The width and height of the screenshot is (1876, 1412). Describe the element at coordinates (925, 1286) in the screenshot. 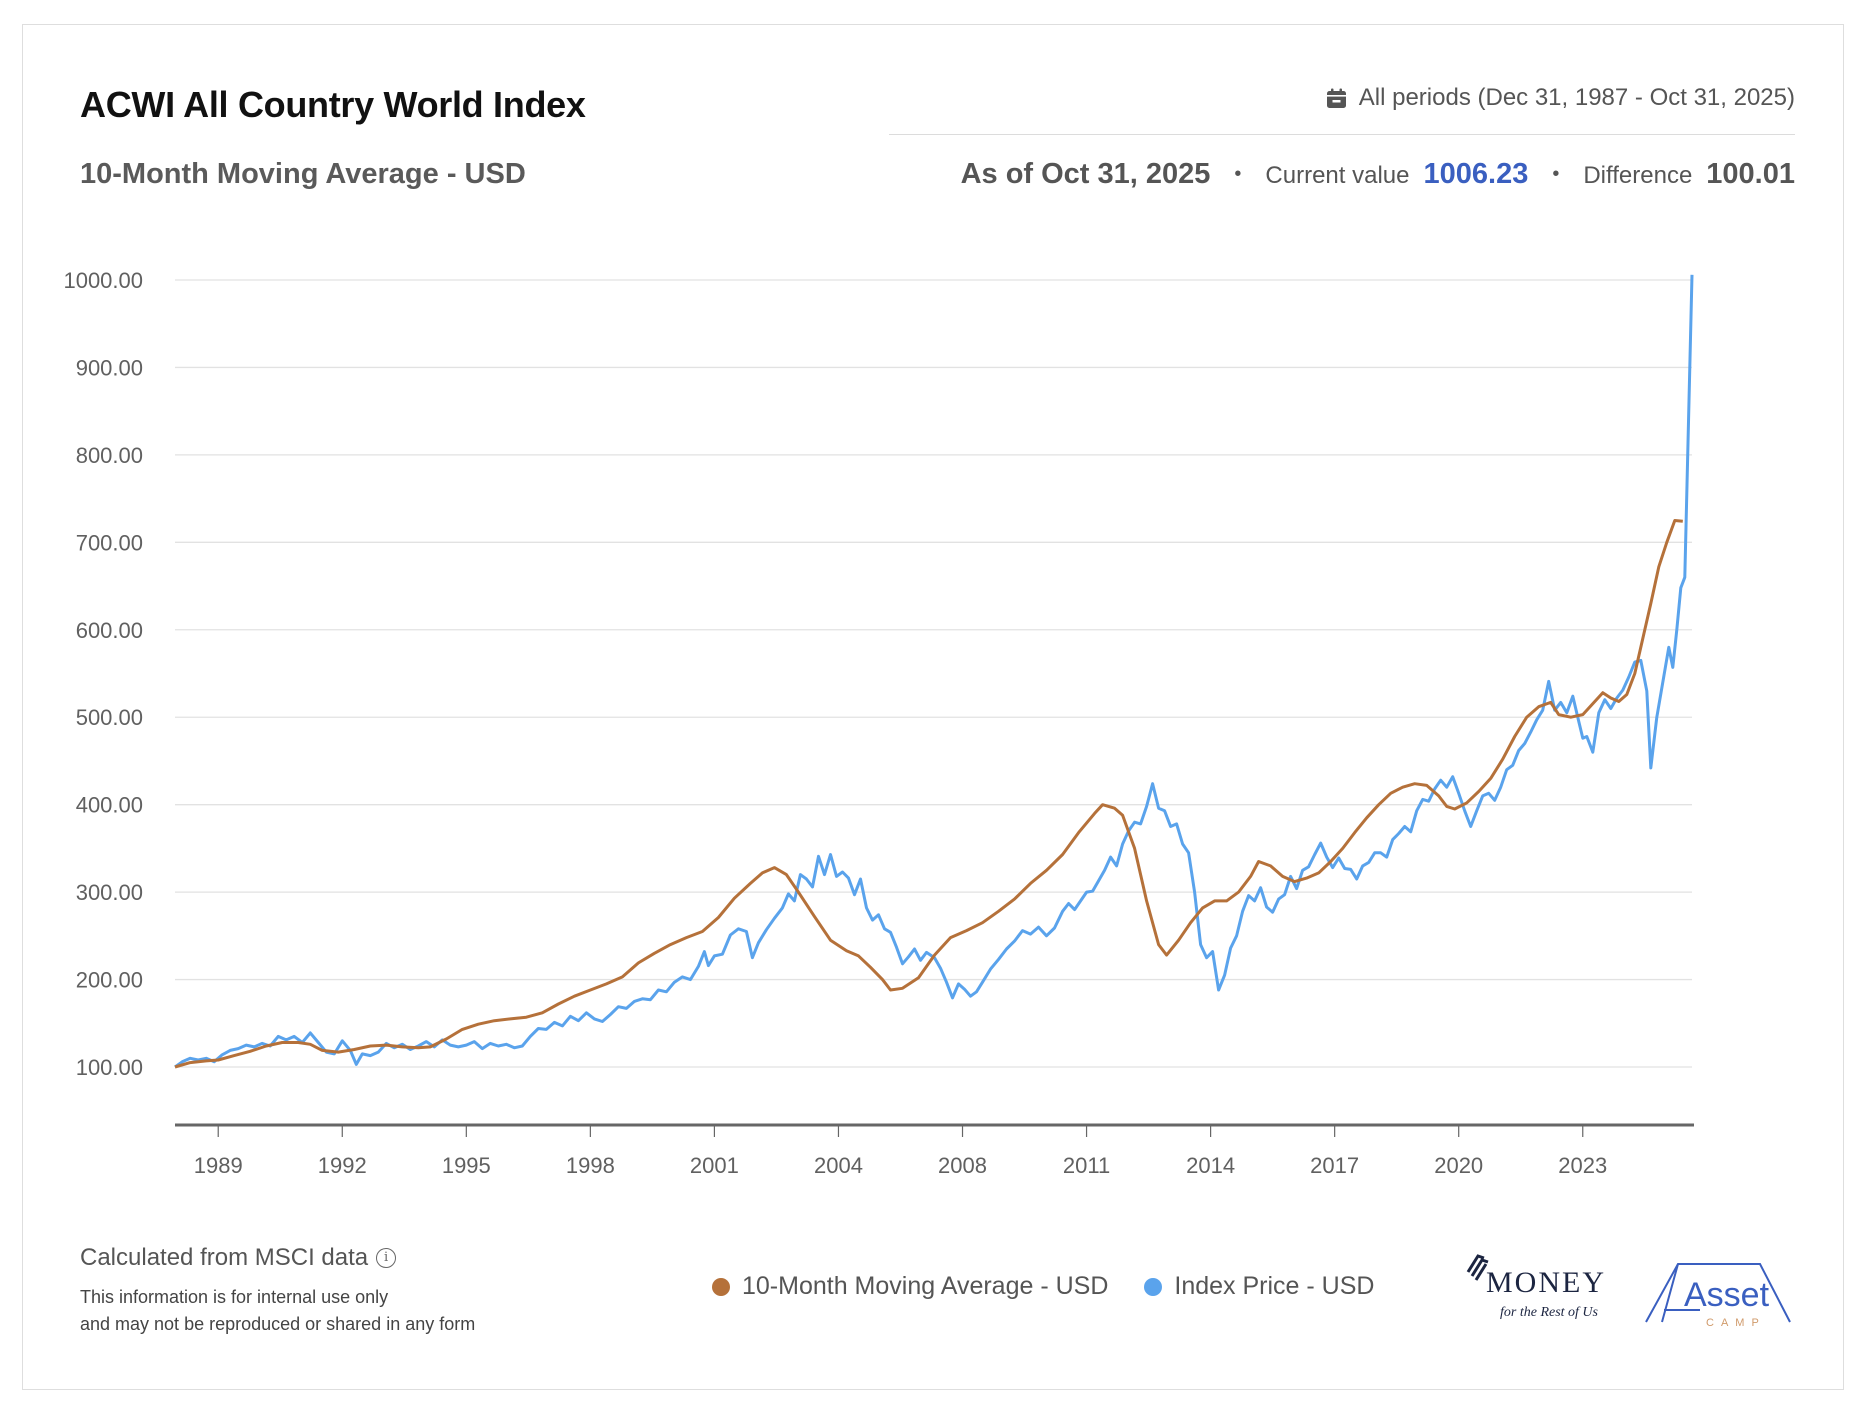

I see `legend-label: 10-Month Moving Average - USD` at that location.